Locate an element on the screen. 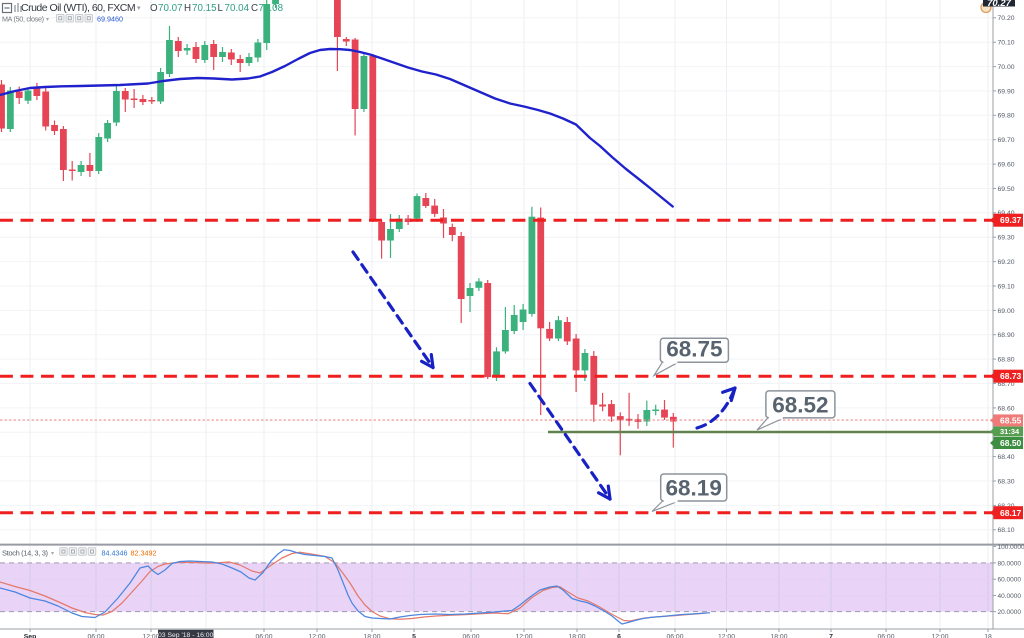  svg-text: 70.10 is located at coordinates (1006, 43).